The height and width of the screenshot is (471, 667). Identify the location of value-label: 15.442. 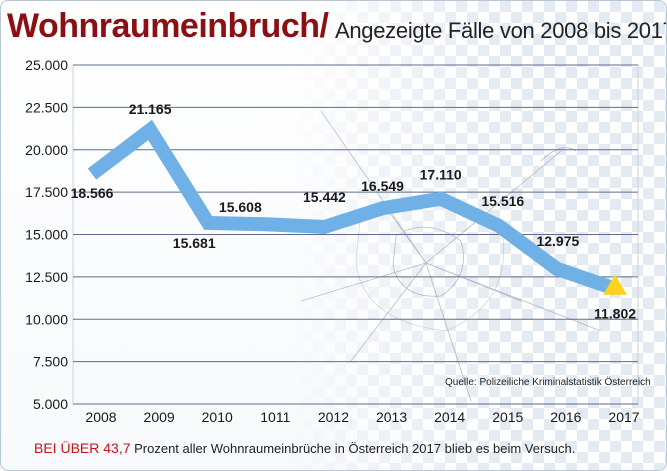
(324, 197).